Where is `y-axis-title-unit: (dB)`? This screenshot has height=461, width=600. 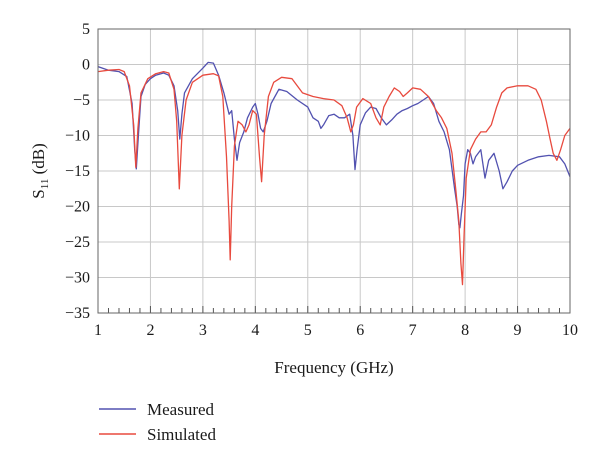 y-axis-title-unit: (dB) is located at coordinates (38, 160).